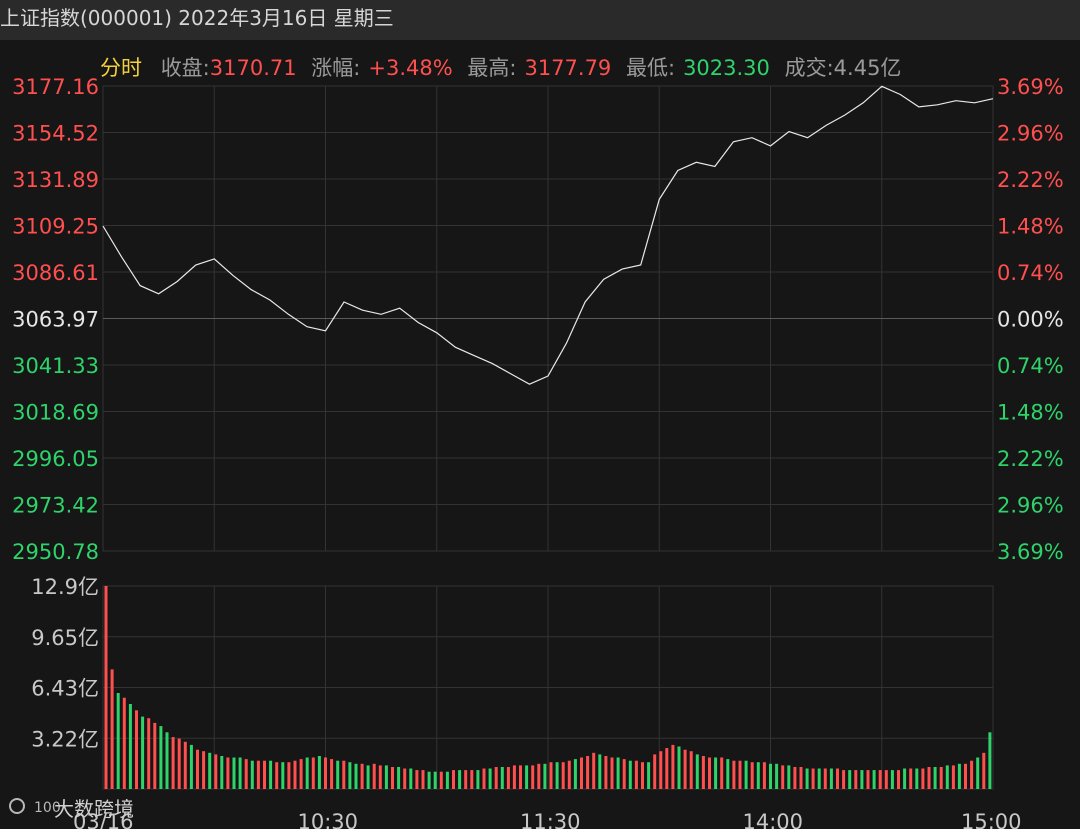 The width and height of the screenshot is (1080, 829). What do you see at coordinates (47, 808) in the screenshot?
I see `watermark-logo-icon: 100` at bounding box center [47, 808].